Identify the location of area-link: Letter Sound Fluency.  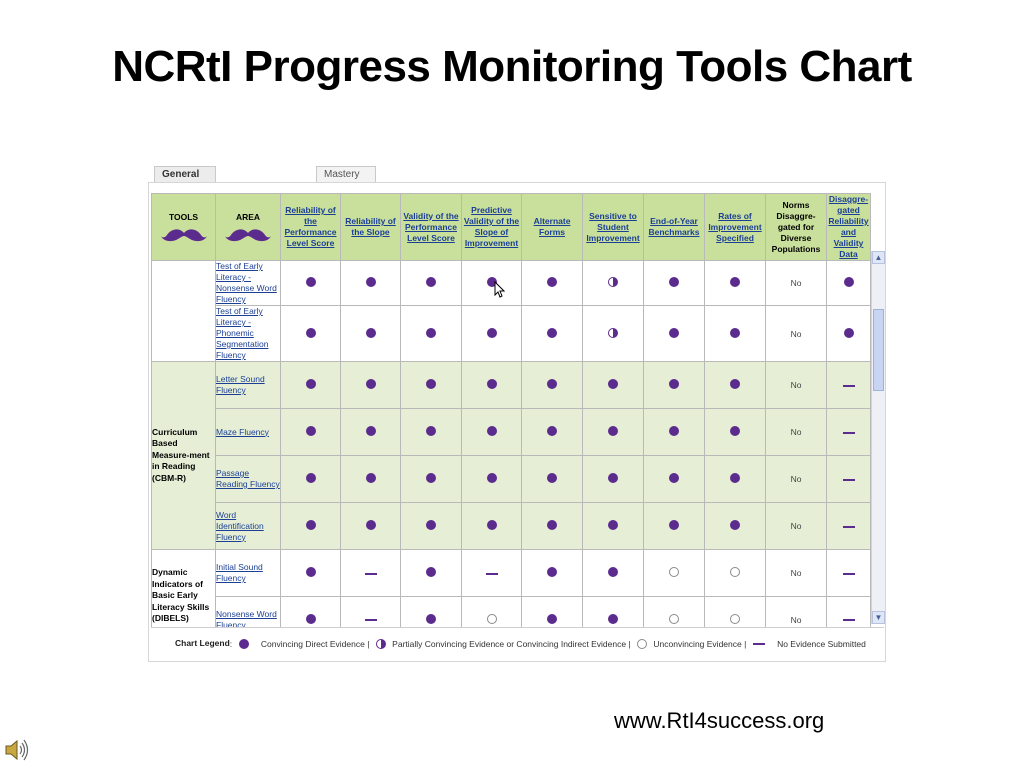
(248, 385).